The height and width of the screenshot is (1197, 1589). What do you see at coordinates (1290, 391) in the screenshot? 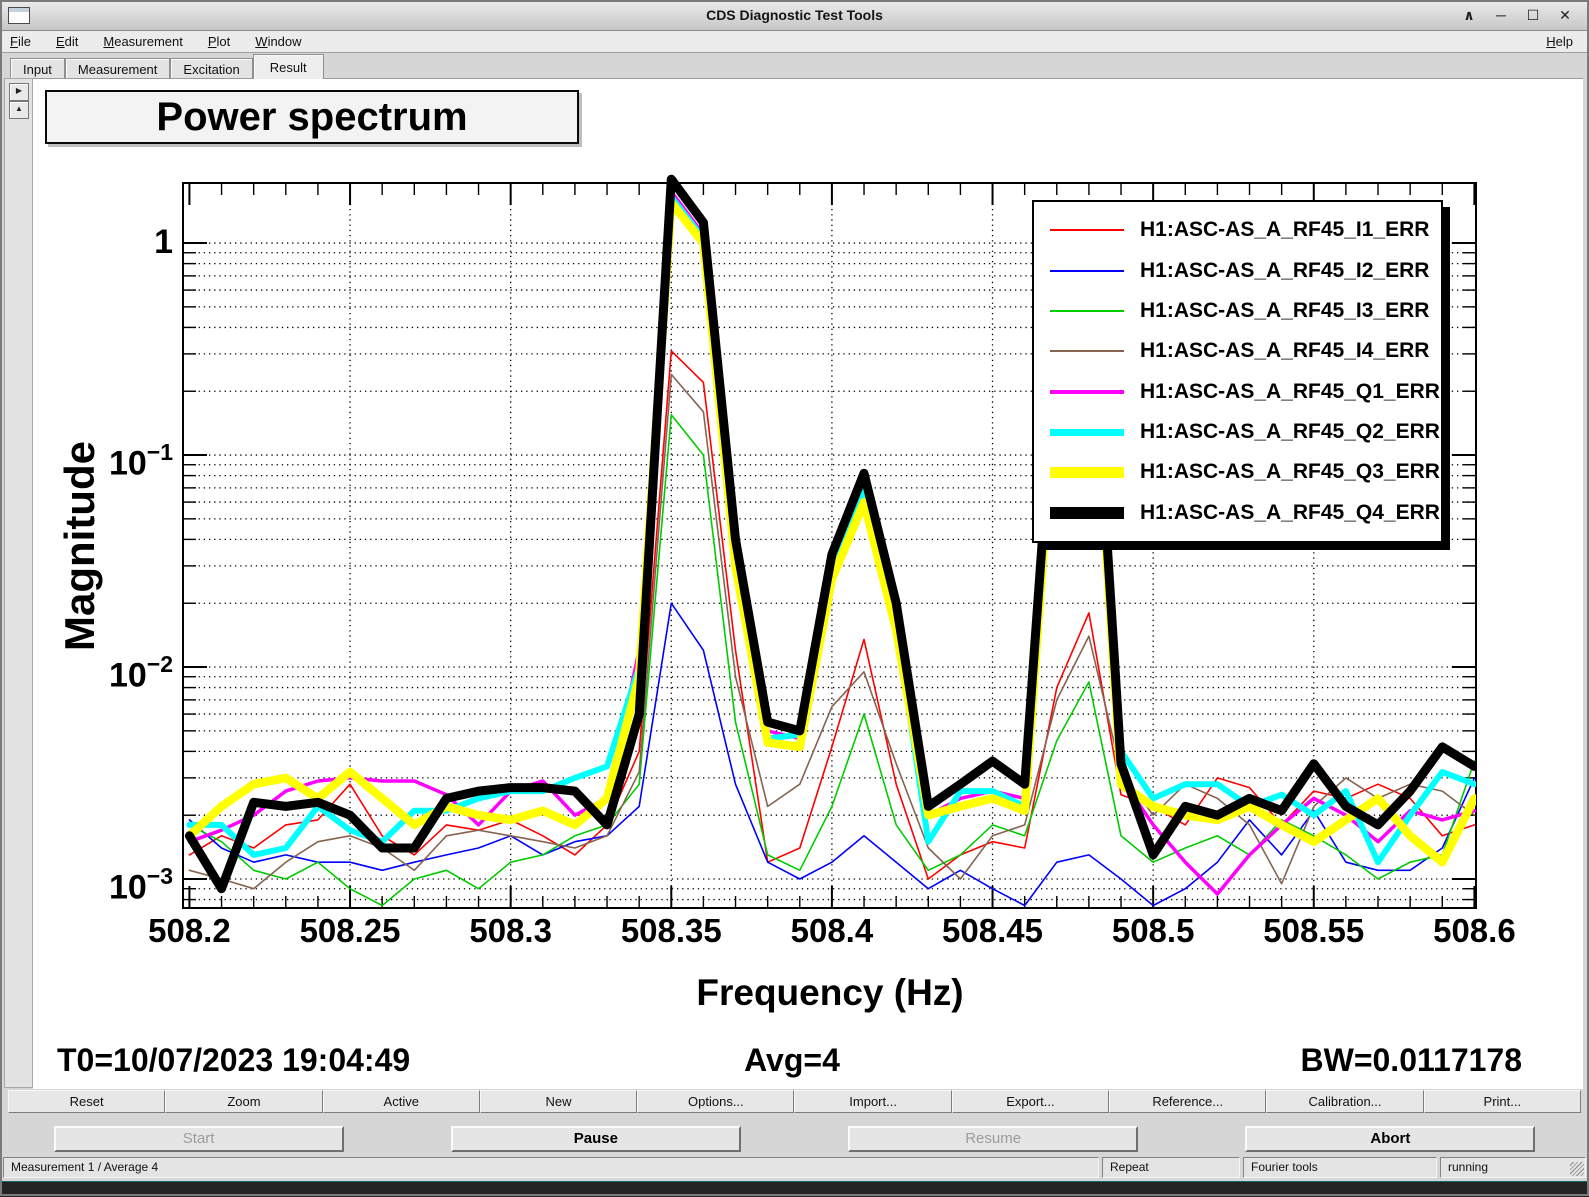
I see `legend-label: H1:ASC-AS_A_RF45_Q1_ERR` at bounding box center [1290, 391].